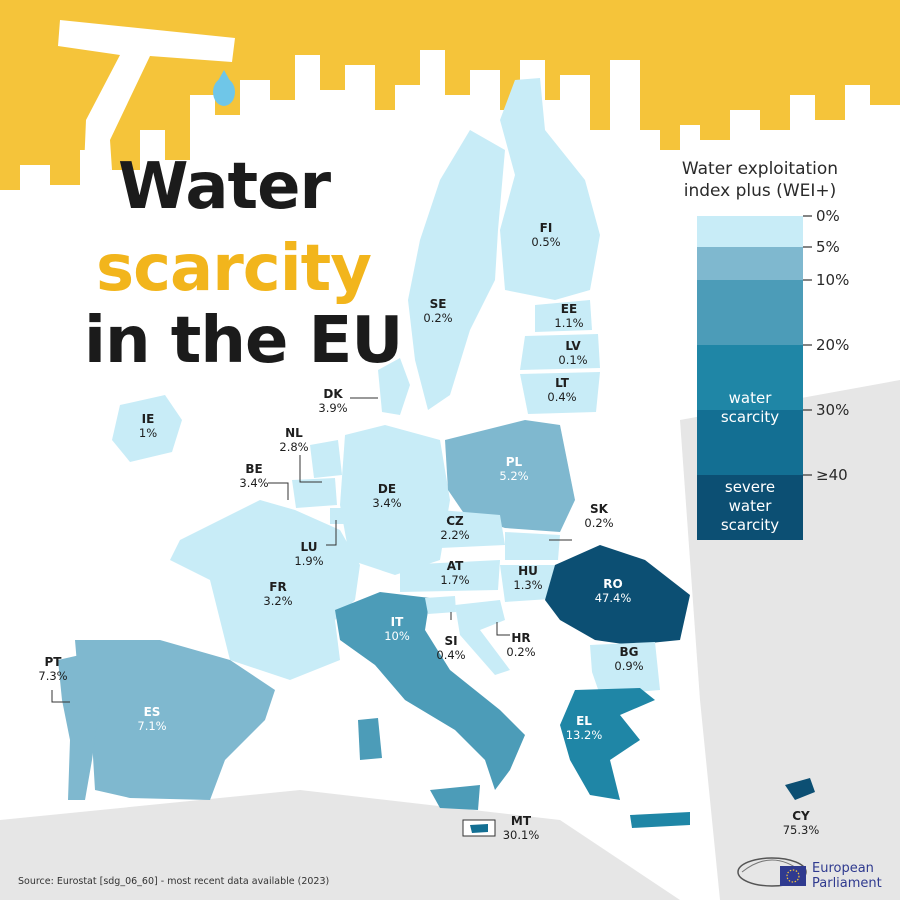 This screenshot has width=900, height=900. I want to click on country-shape-FR, so click(265, 590).